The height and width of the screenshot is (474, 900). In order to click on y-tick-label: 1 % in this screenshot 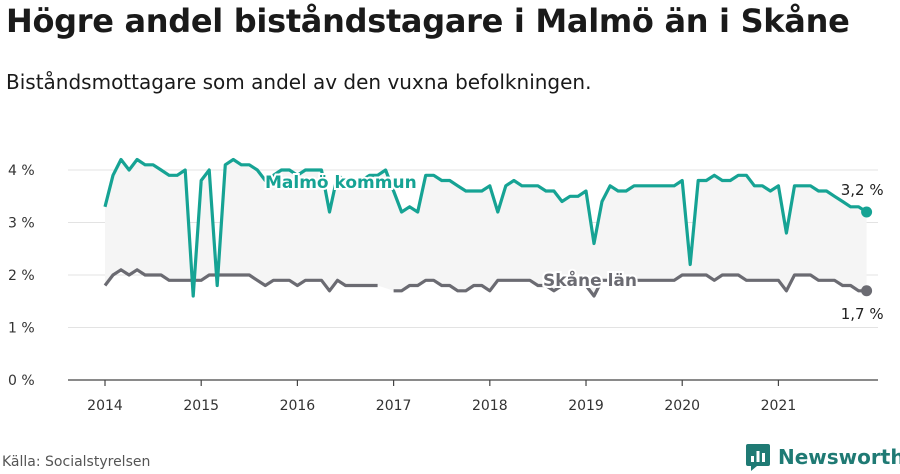, I will do `click(21, 329)`.